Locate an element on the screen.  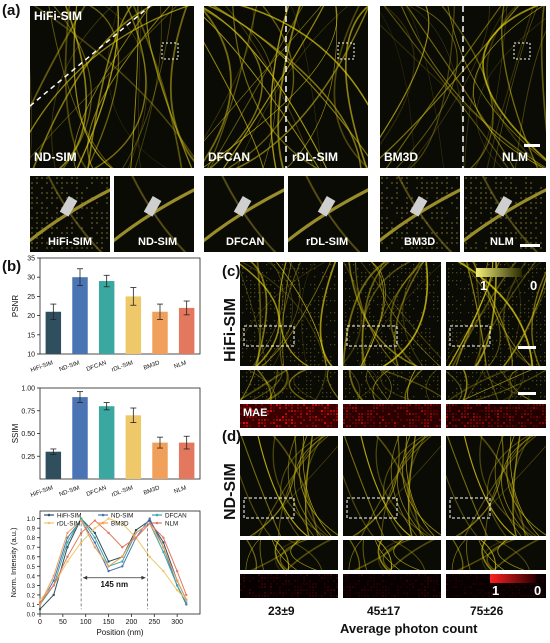
error-pattern is located at coordinates (392, 415).